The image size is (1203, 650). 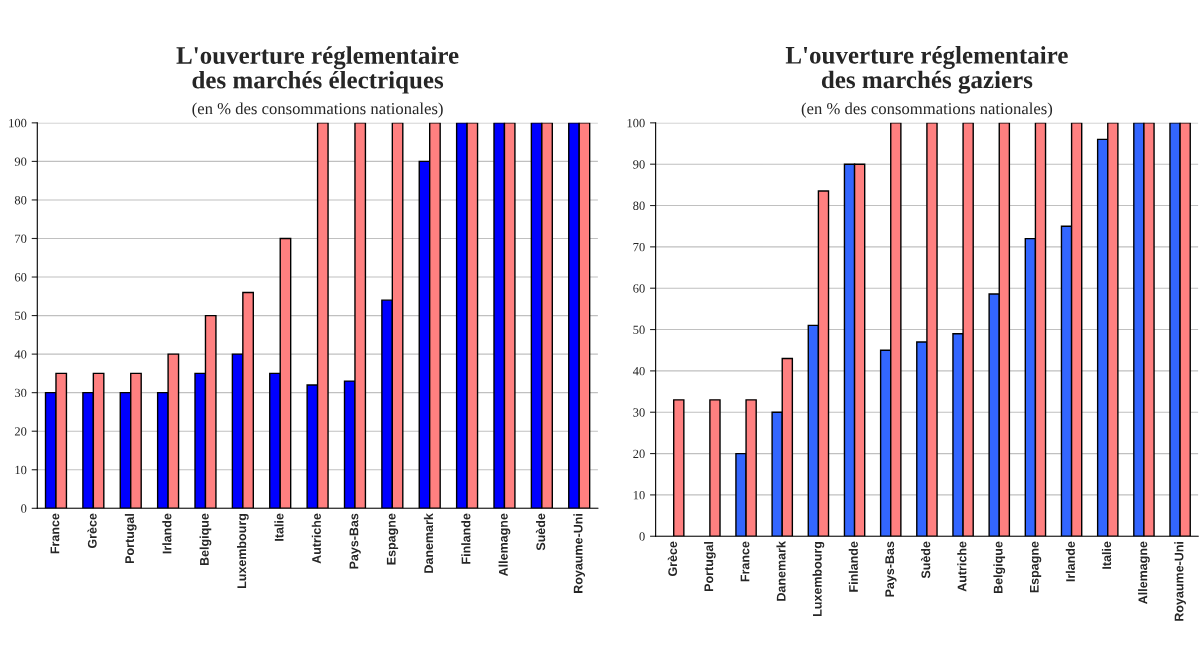 What do you see at coordinates (317, 70) in the screenshot?
I see `chart-title: L'ouverture réglementaire des marchés électriques` at bounding box center [317, 70].